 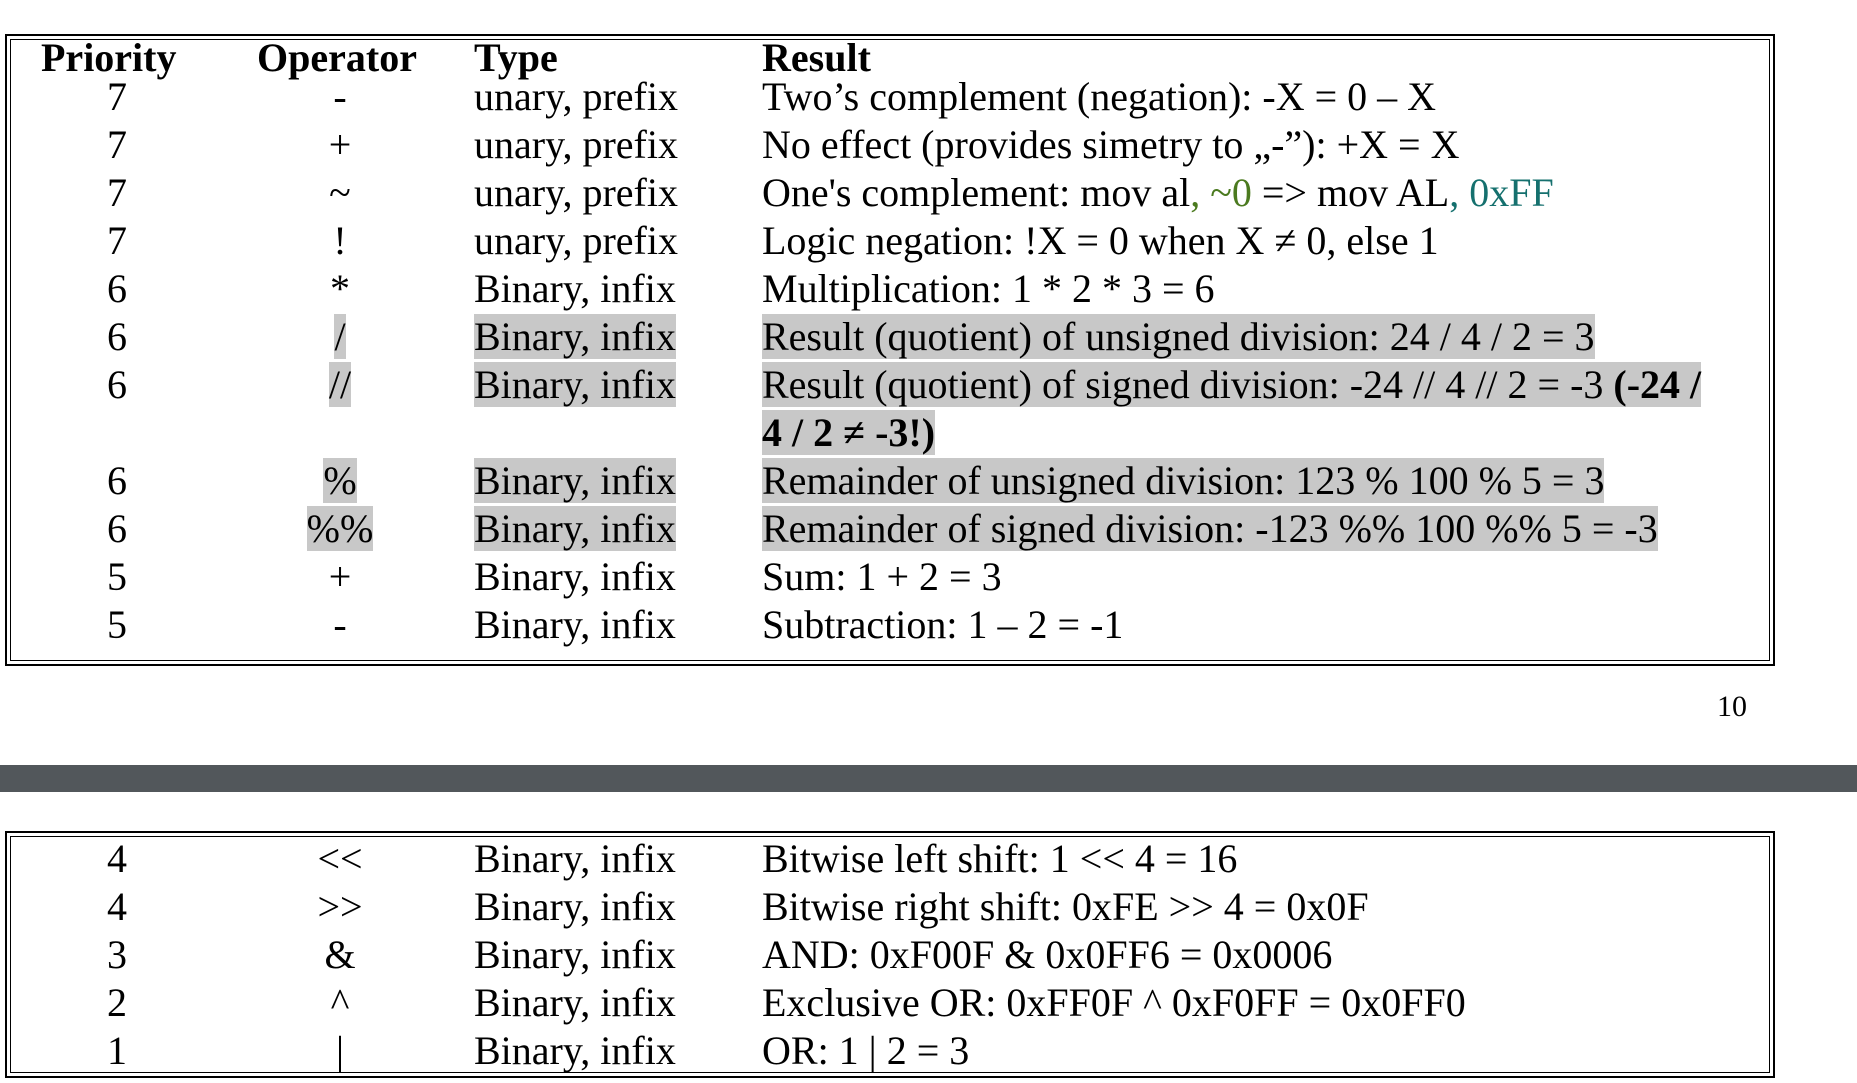 I want to click on result-note-bold: 4 / 2 ≠ -3!), so click(x=849, y=432).